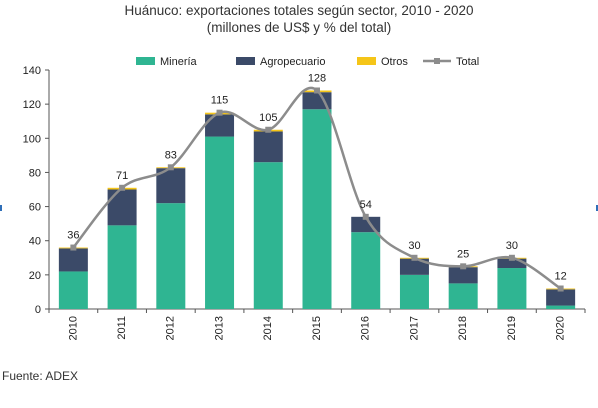  What do you see at coordinates (220, 101) in the screenshot?
I see `total-data-label: 115` at bounding box center [220, 101].